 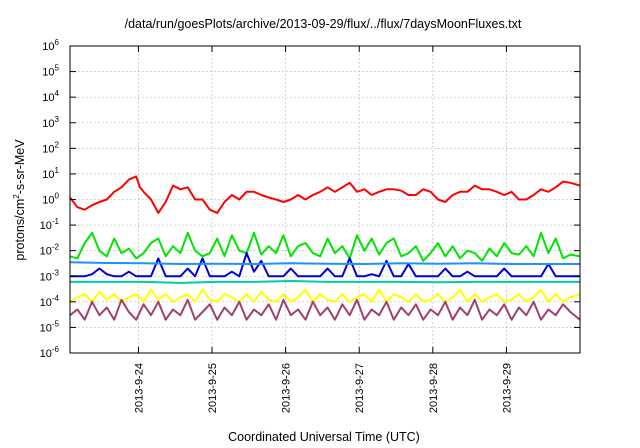 I want to click on y-tick-label: 10⁻⁵, so click(x=50, y=326).